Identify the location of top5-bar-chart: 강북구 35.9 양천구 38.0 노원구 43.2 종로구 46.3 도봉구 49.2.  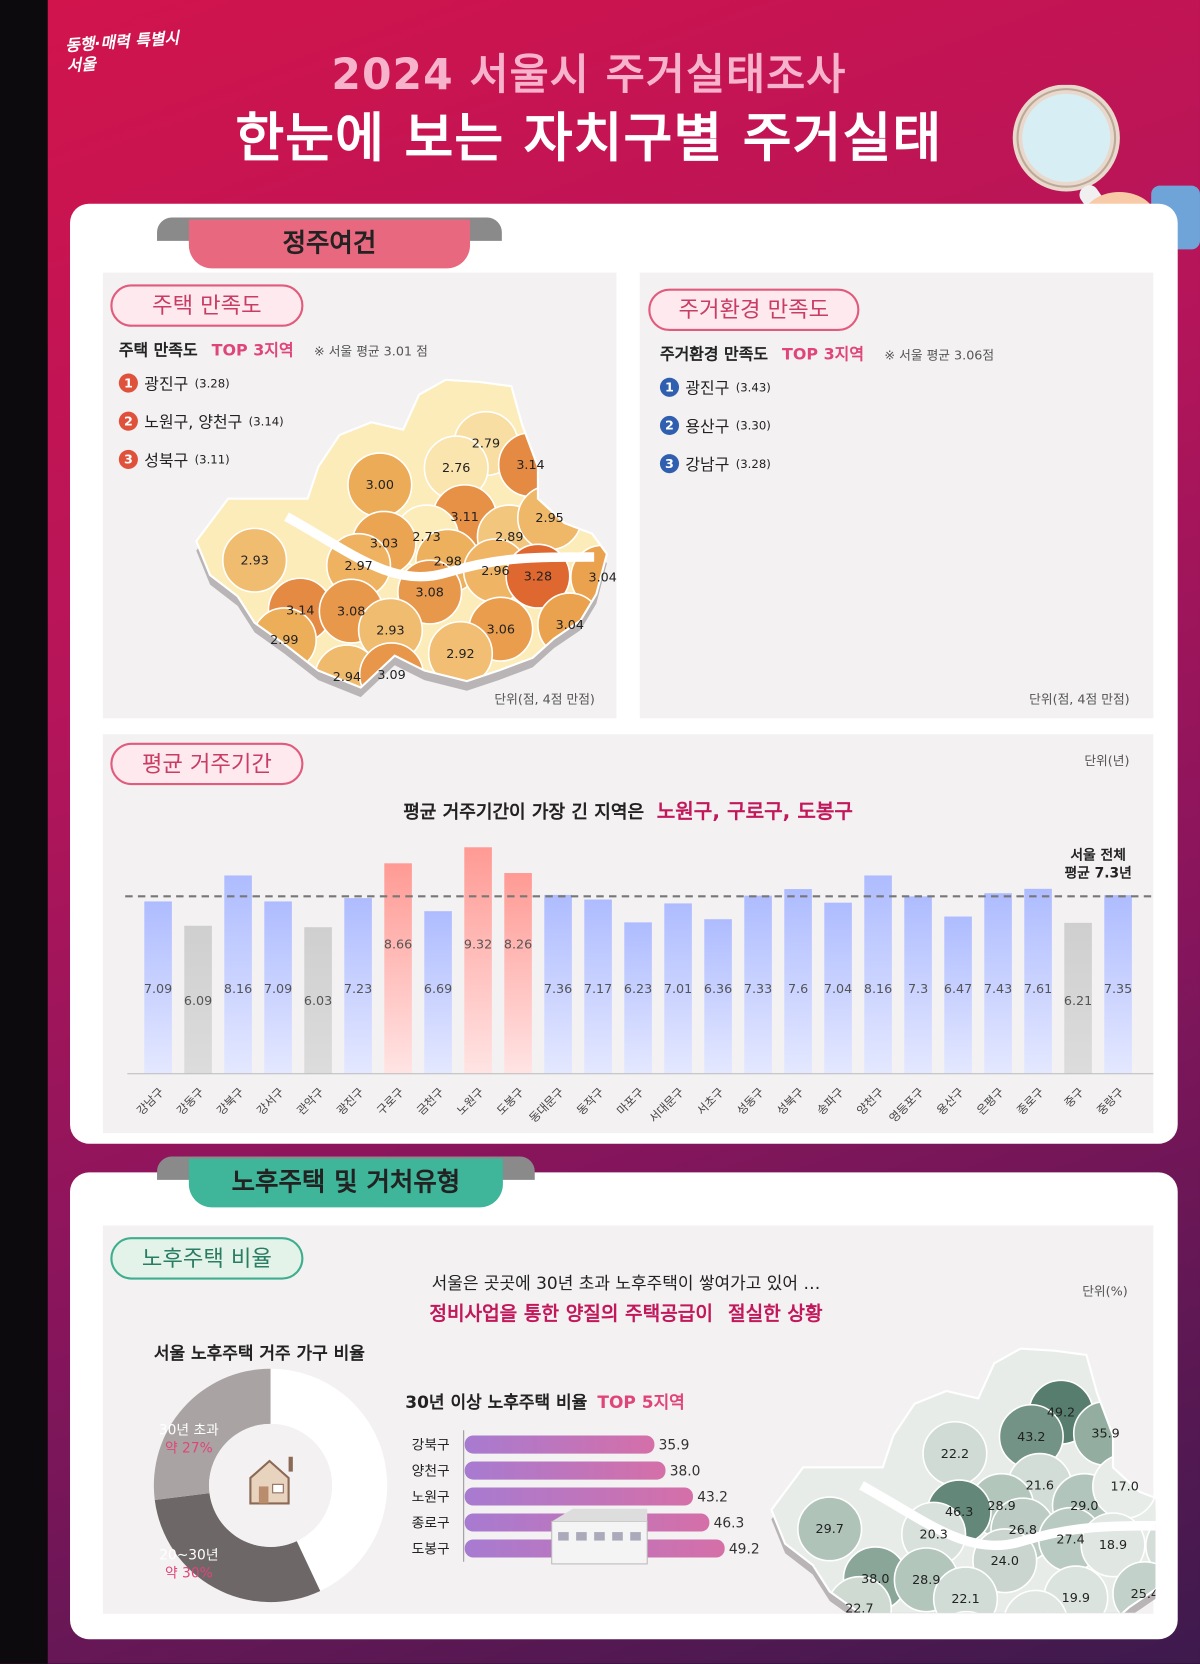
(586, 1497).